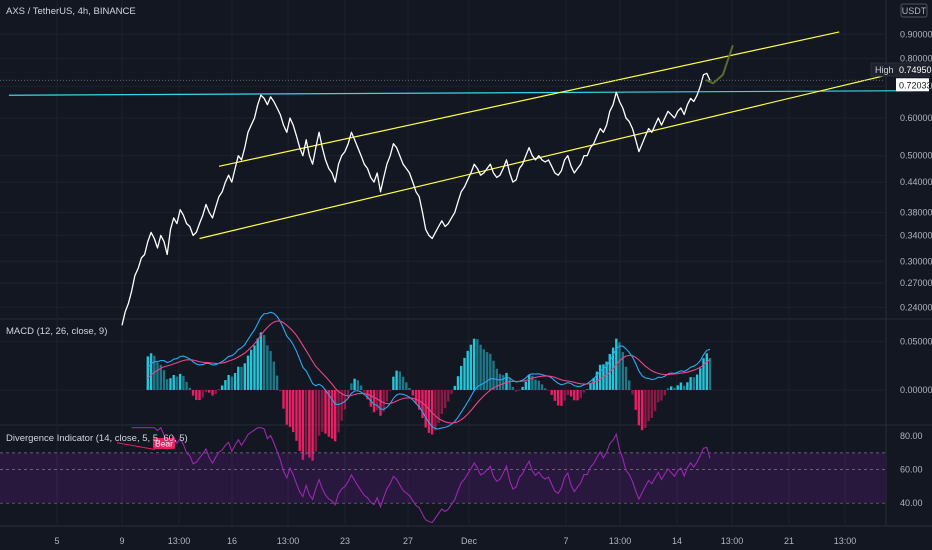 This screenshot has height=550, width=932. I want to click on last-price-tag: 0.72033, so click(914, 85).